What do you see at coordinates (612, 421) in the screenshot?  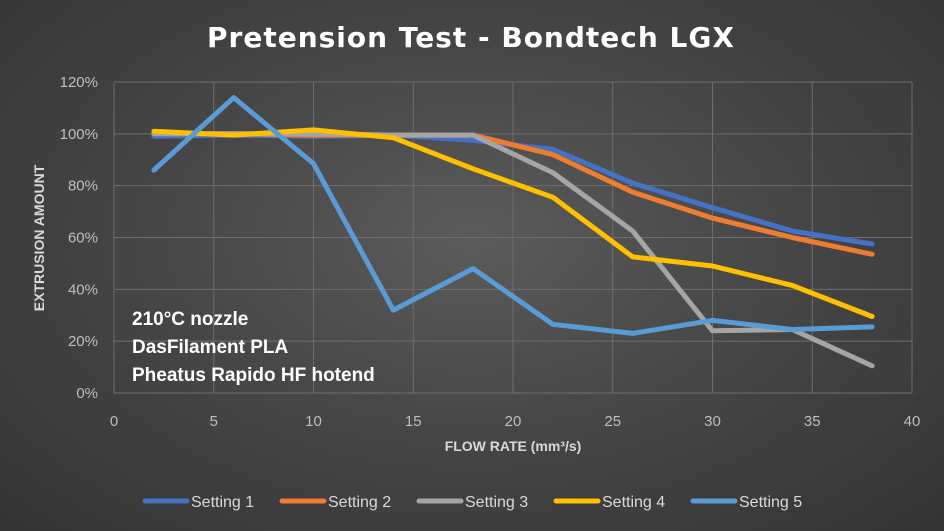 I see `x-tick-label: 25` at bounding box center [612, 421].